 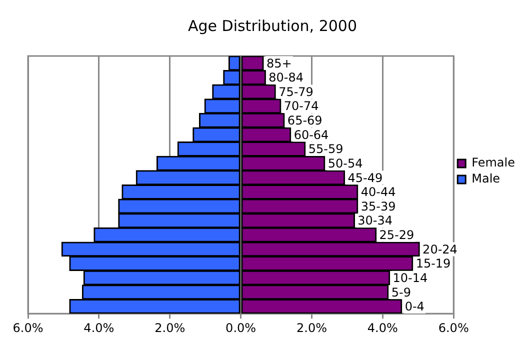 I want to click on y-tick-label: 45-49, so click(x=365, y=177).